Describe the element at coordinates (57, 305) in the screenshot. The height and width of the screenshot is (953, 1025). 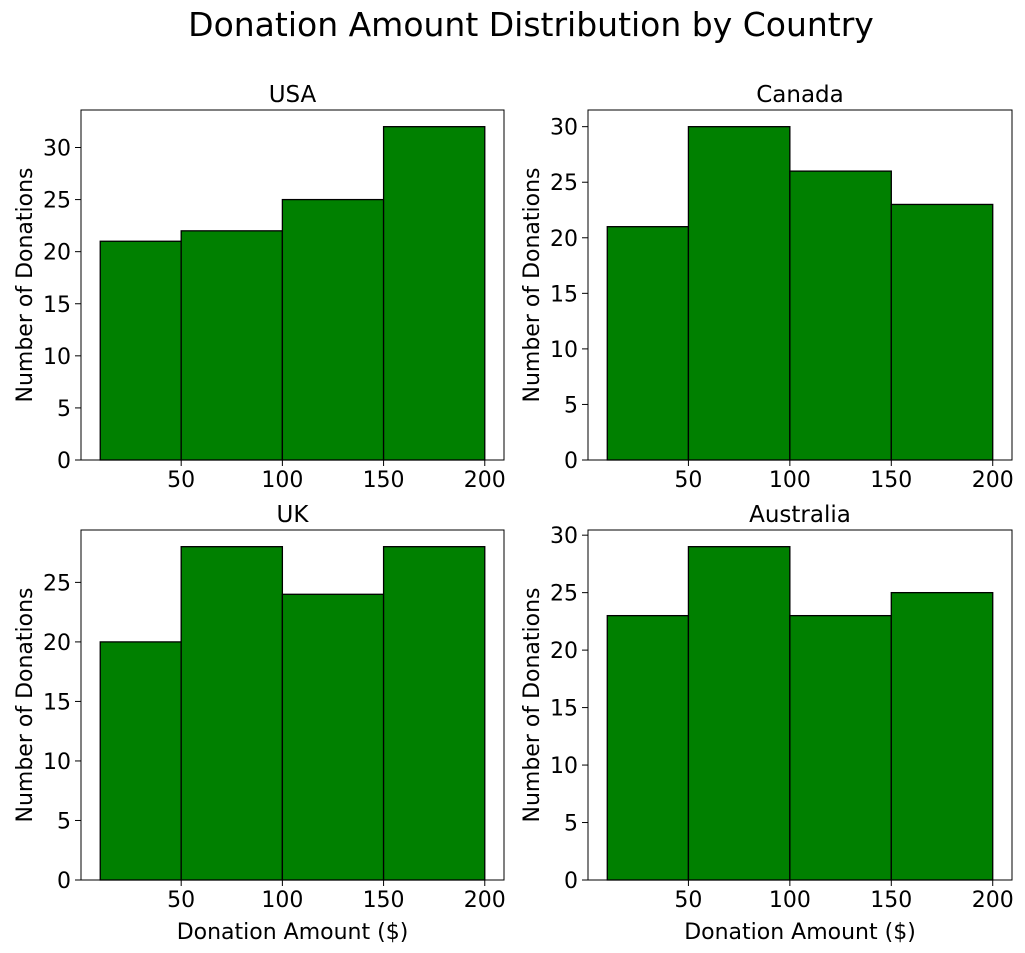
I see `y-tick-label-usa-15: 15` at that location.